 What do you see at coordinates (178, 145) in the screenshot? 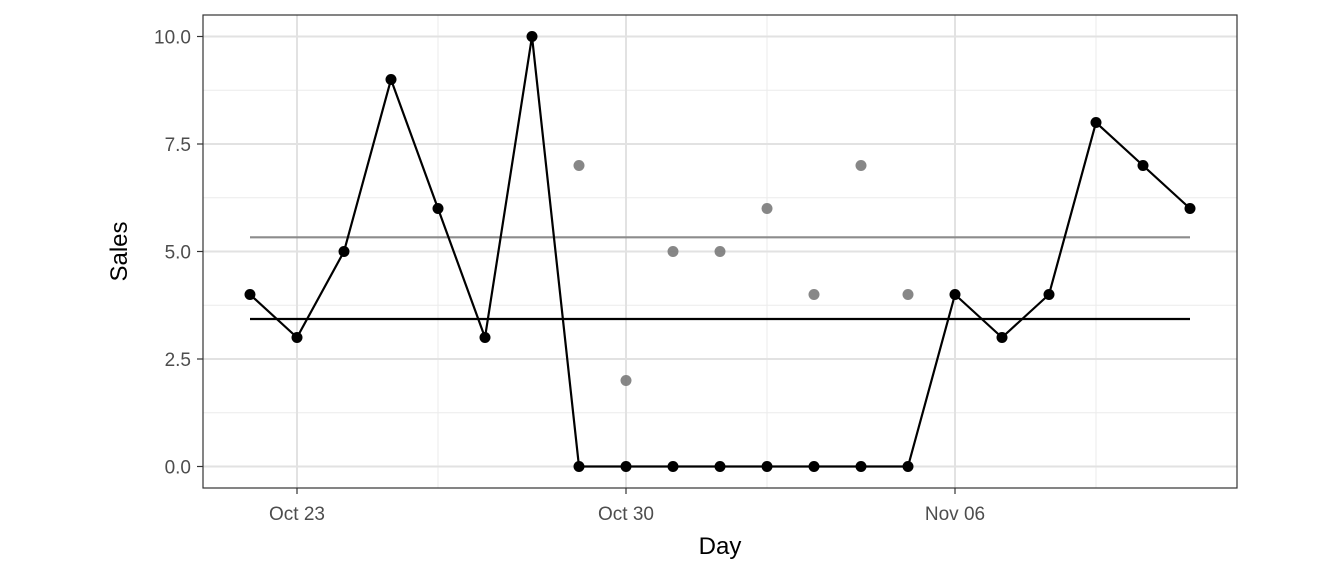
I see `y-tick-label: 7.5` at bounding box center [178, 145].